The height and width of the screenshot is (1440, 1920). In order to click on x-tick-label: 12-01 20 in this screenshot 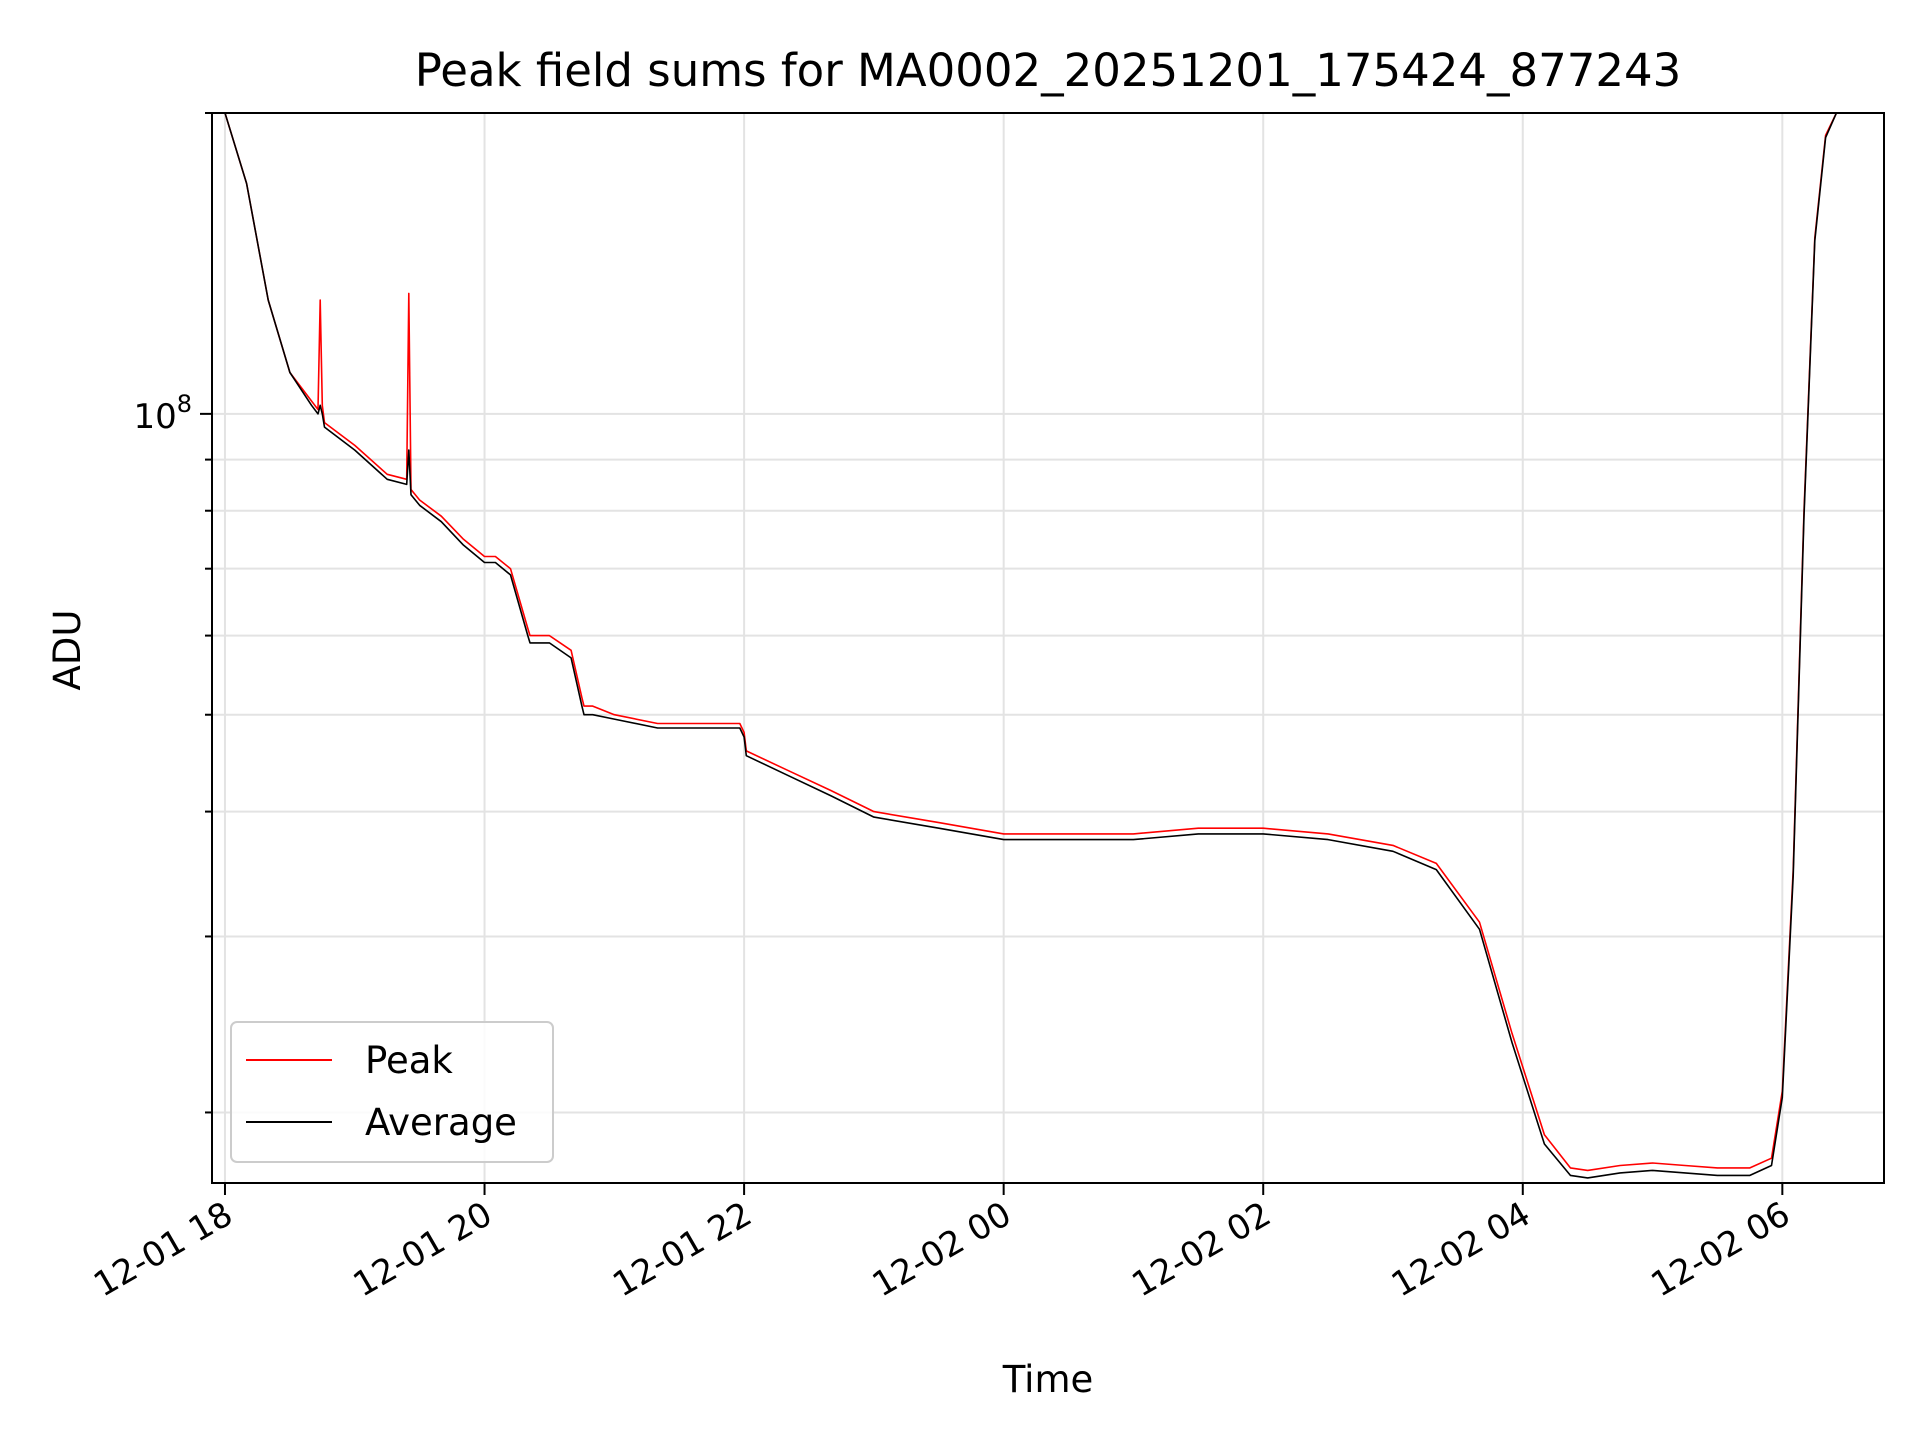, I will do `click(423, 1249)`.